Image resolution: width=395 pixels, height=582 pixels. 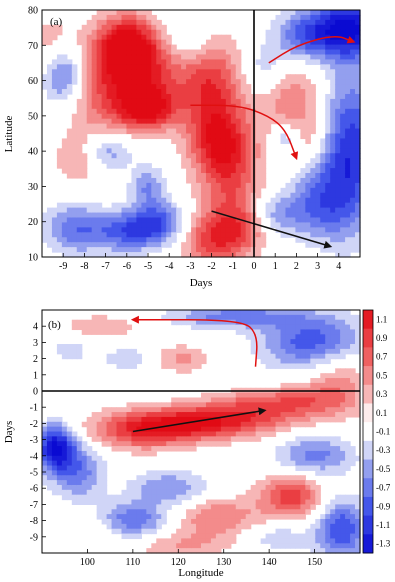 I want to click on y-tick-label: 4, so click(x=35, y=327).